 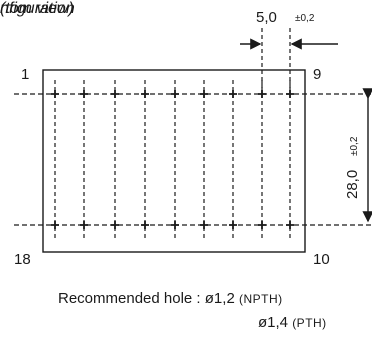 What do you see at coordinates (22, 259) in the screenshot?
I see `pin-label-18: 18` at bounding box center [22, 259].